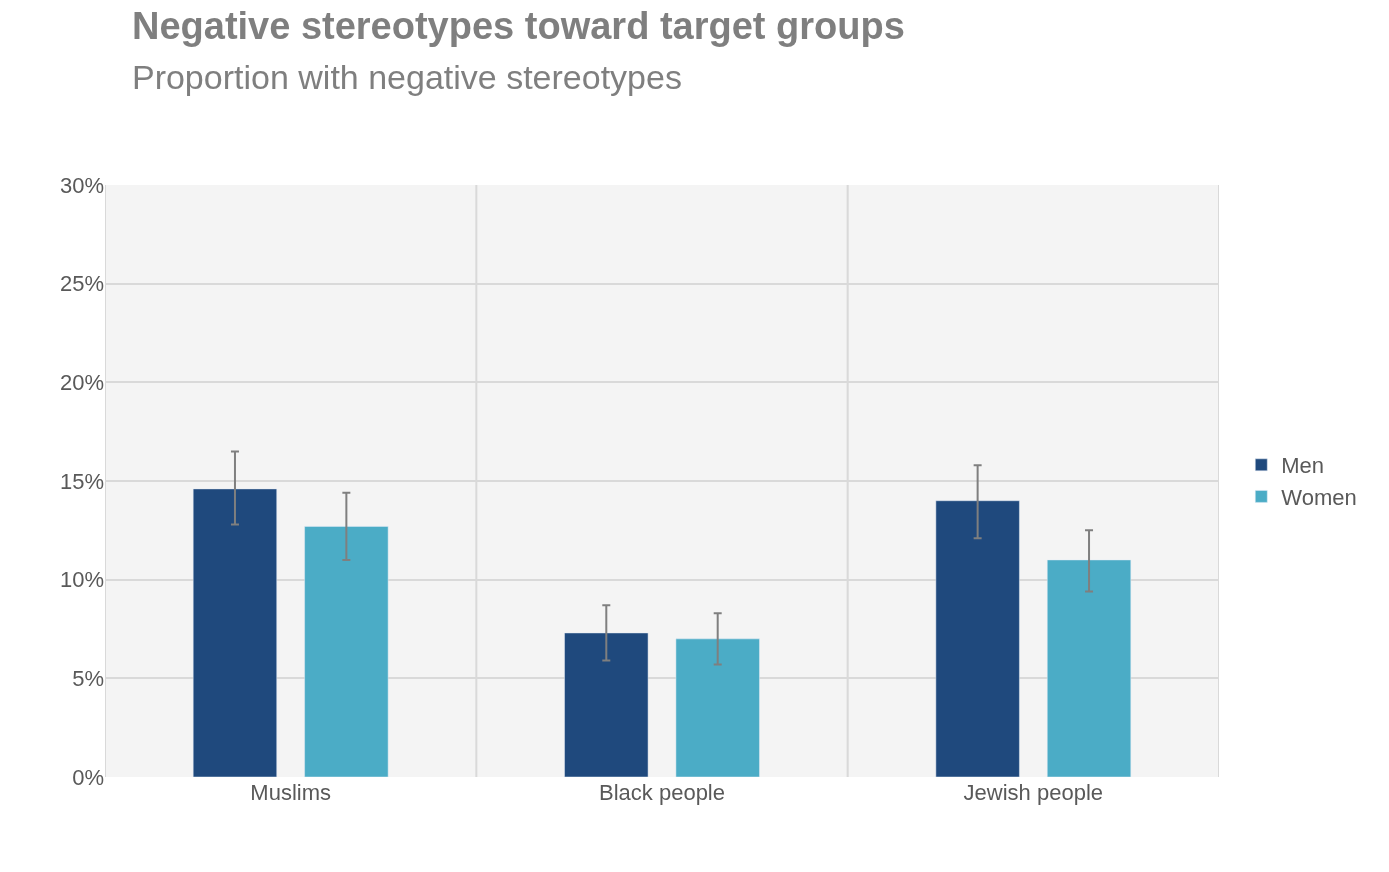  Describe the element at coordinates (1303, 466) in the screenshot. I see `legend-label: Men` at that location.